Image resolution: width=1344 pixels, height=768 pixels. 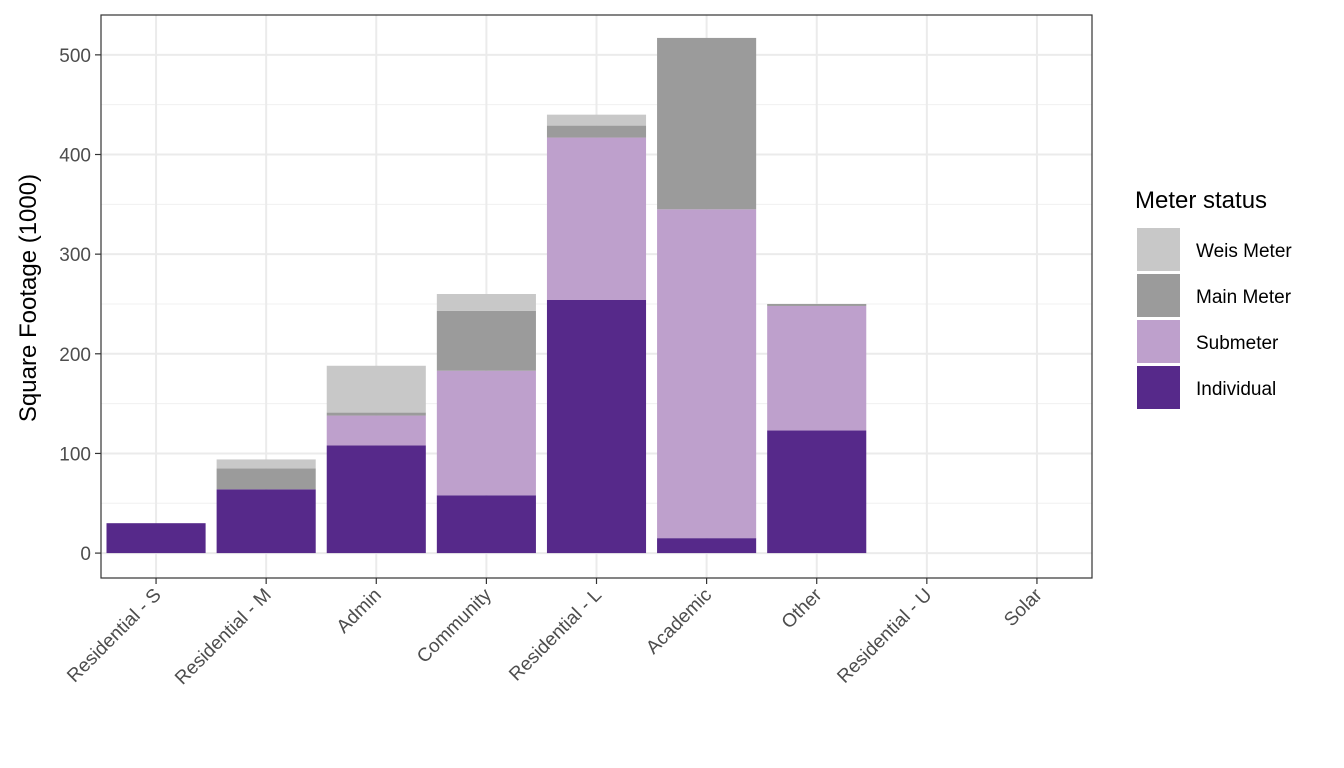 I want to click on y-tick-label: 200, so click(x=75, y=355).